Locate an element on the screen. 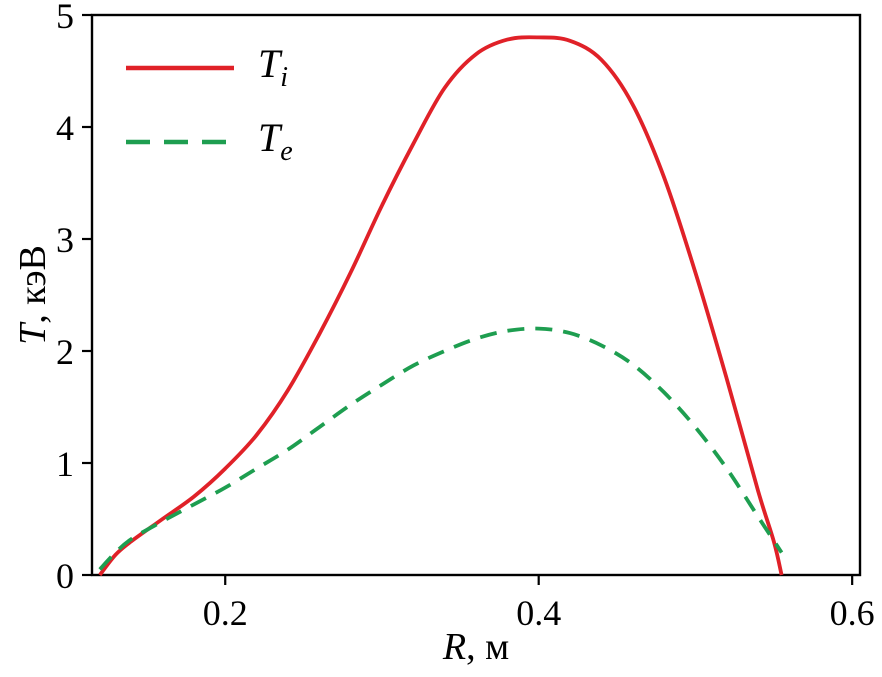  legend: Ti Te is located at coordinates (208, 105).